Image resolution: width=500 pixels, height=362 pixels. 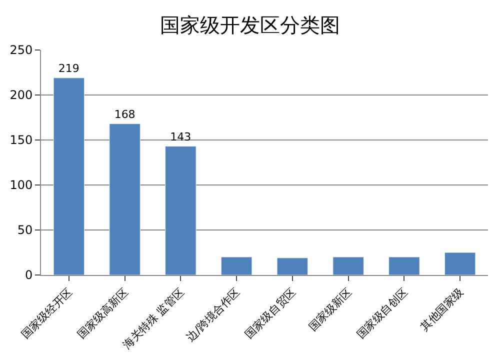 I want to click on y-tick-label: 200, so click(x=21, y=95).